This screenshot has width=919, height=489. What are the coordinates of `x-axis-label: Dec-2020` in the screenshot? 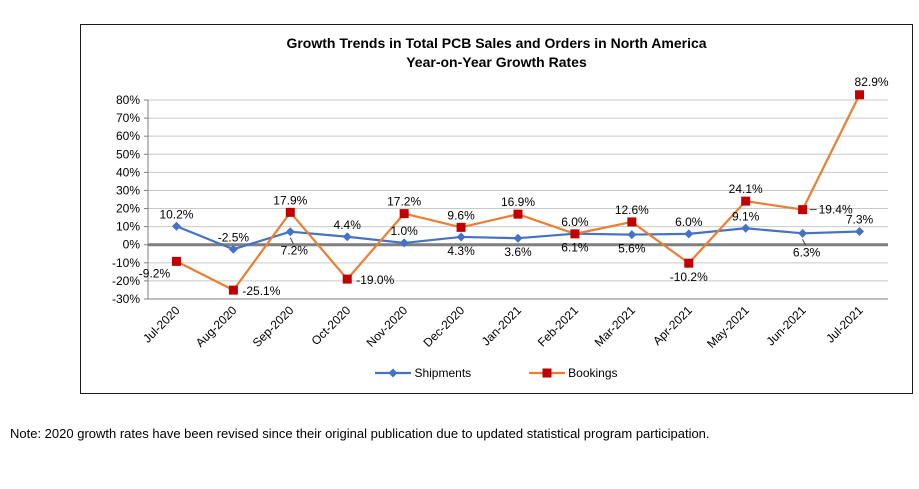 It's located at (444, 326).